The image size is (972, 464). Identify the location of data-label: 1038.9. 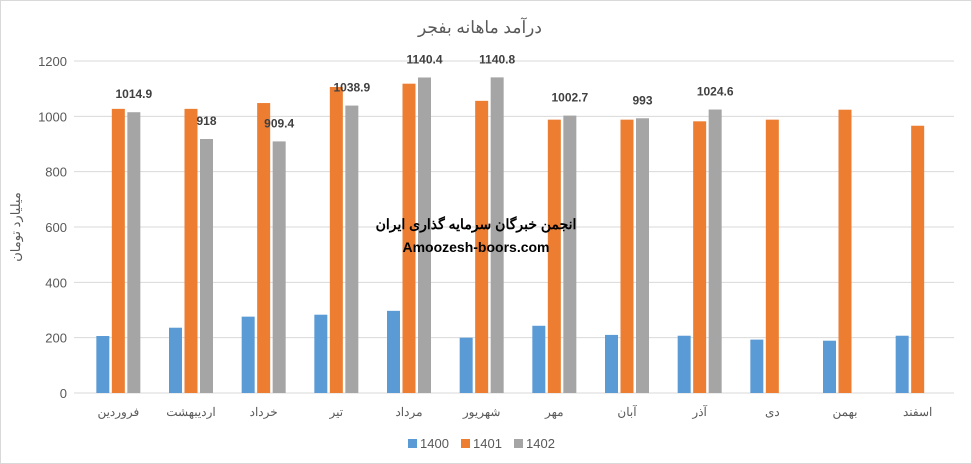
(351, 88).